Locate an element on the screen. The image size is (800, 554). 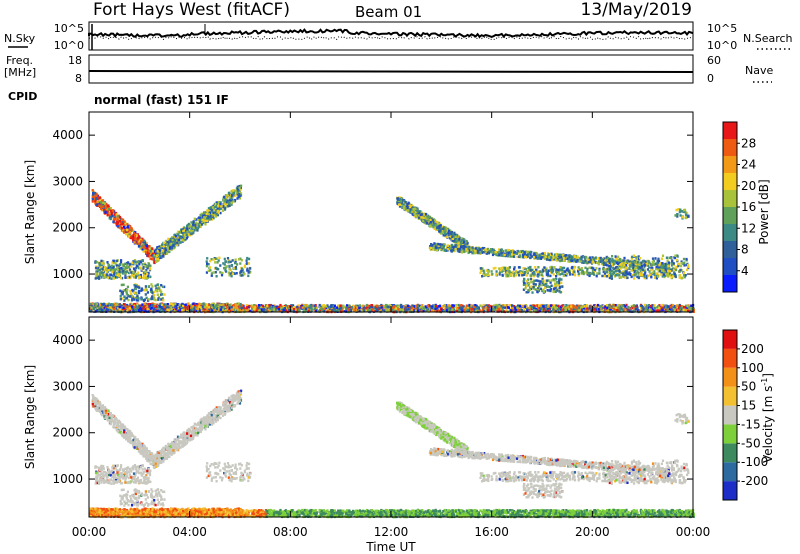
power-mark-1930 is located at coordinates (637, 307).